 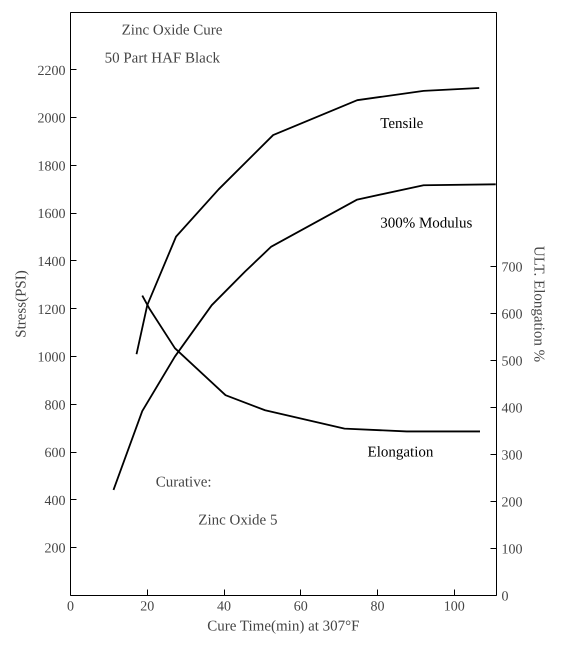 I want to click on y-tick-label: 1000, so click(x=52, y=358).